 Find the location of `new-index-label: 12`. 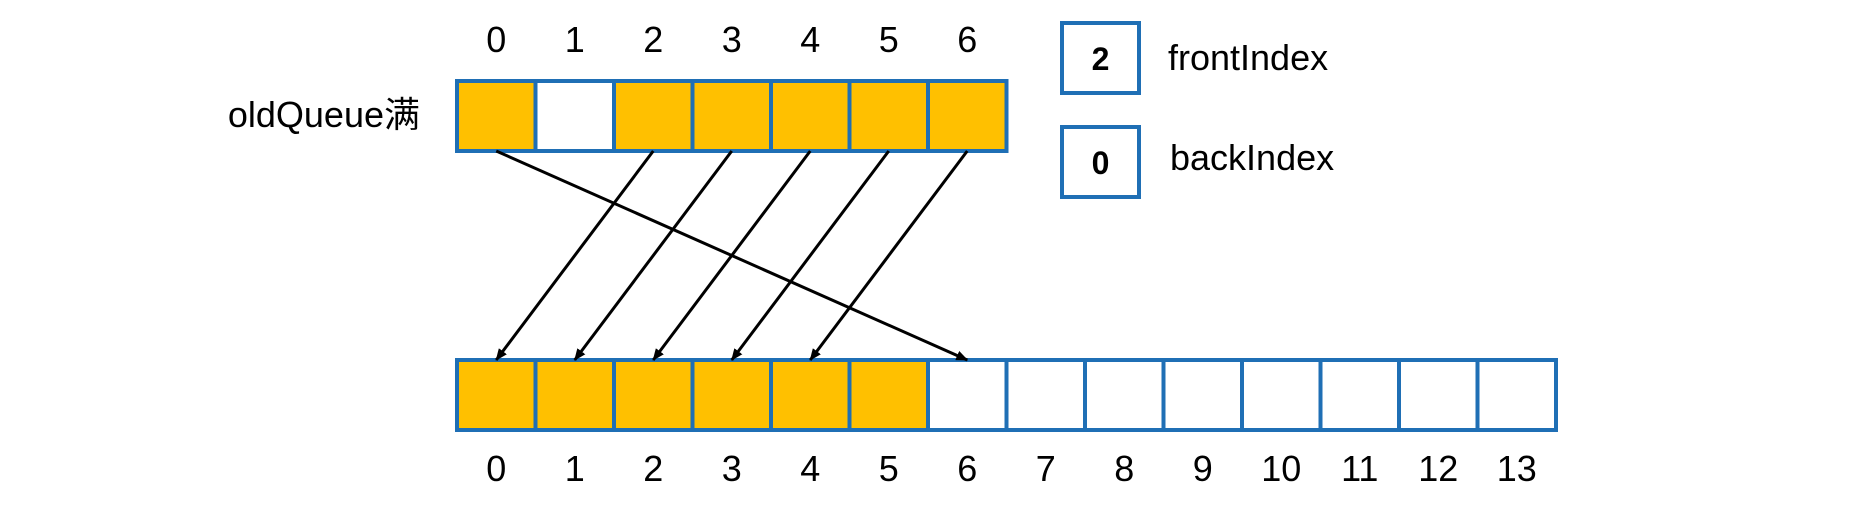

new-index-label: 12 is located at coordinates (1438, 468).